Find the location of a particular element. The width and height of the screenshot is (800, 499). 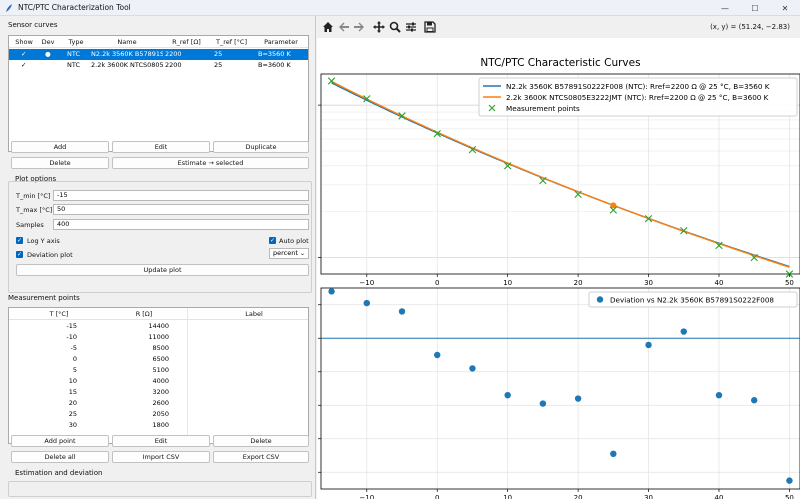

delete-point-button: Delete is located at coordinates (261, 441).